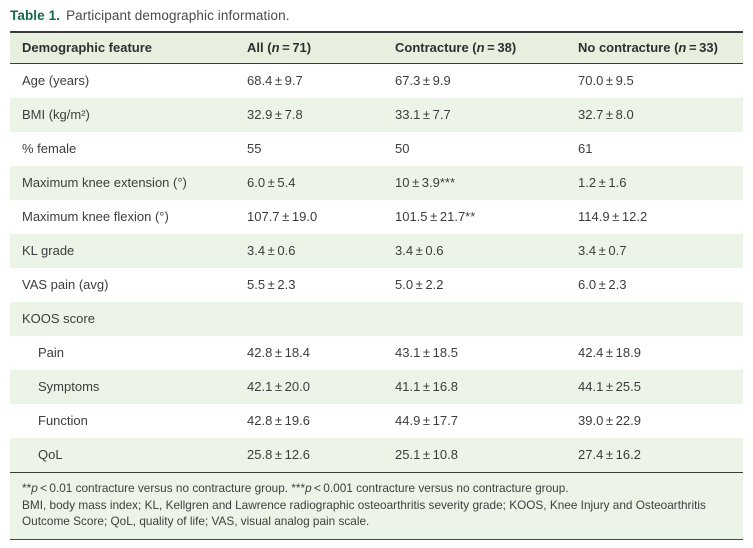 The image size is (753, 548). What do you see at coordinates (486, 251) in the screenshot?
I see `cell-contracture: 3.4 ± 0.6` at bounding box center [486, 251].